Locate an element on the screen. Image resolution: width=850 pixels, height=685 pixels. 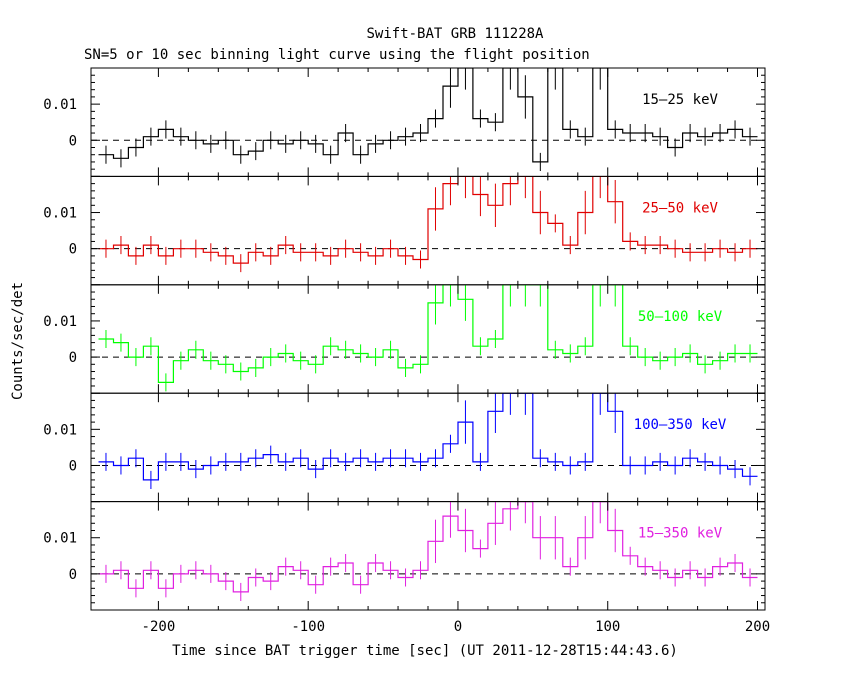
panel-energy-label: 100–350 keV is located at coordinates (680, 425).